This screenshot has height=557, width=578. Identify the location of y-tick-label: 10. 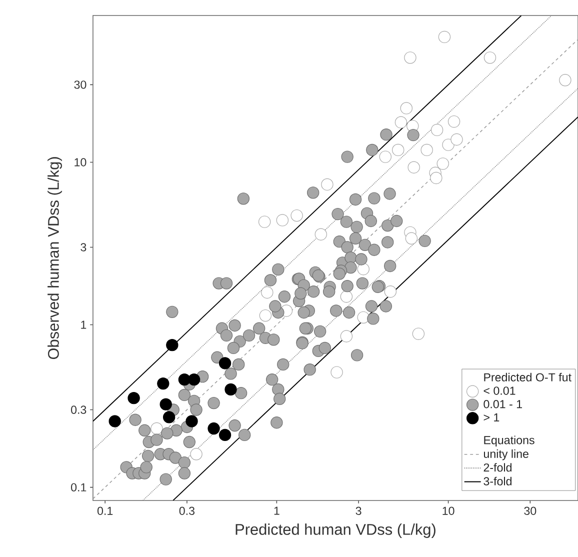
(80, 162).